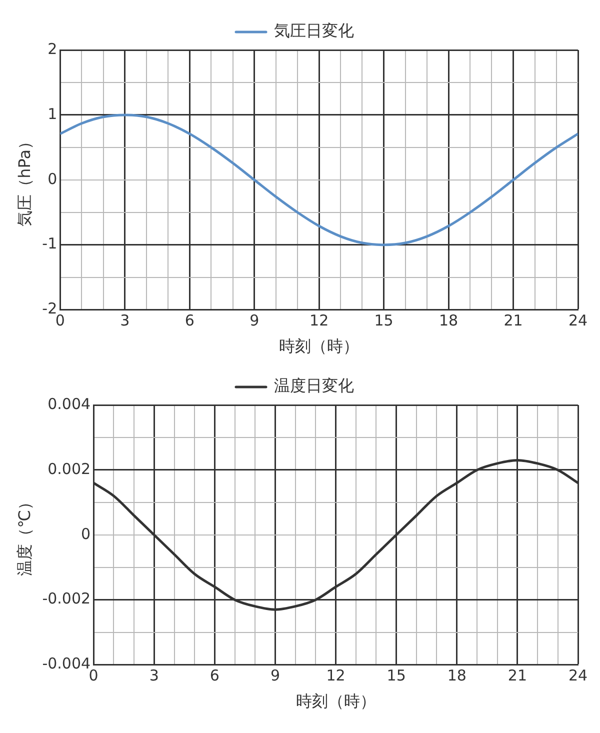 The width and height of the screenshot is (600, 733). What do you see at coordinates (66, 663) in the screenshot?
I see `y-tick-label: -0.004` at bounding box center [66, 663].